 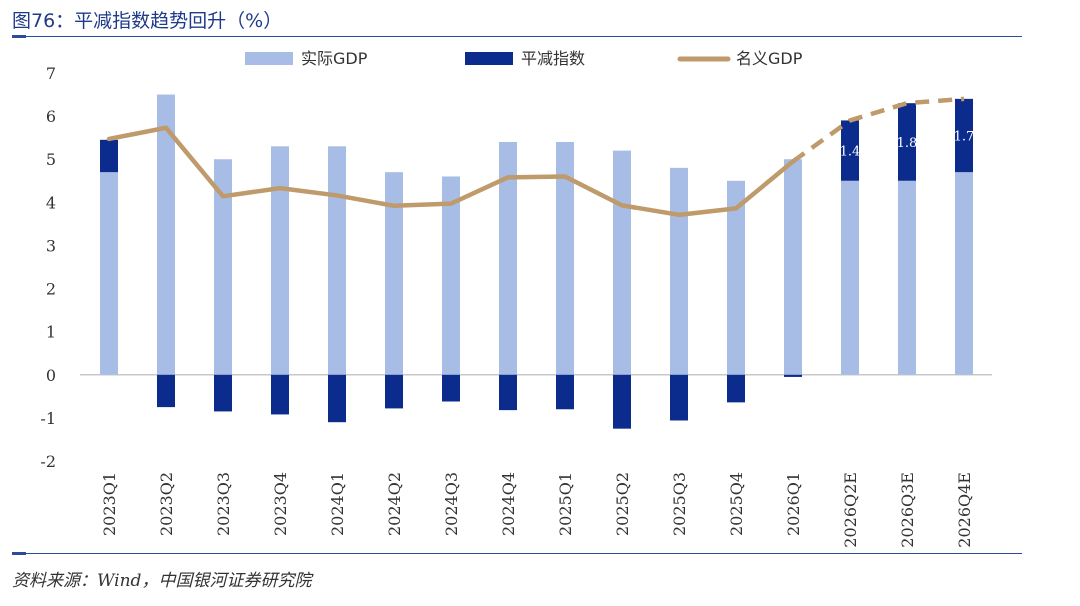 I want to click on legend-label: 名义GDP, so click(x=769, y=58).